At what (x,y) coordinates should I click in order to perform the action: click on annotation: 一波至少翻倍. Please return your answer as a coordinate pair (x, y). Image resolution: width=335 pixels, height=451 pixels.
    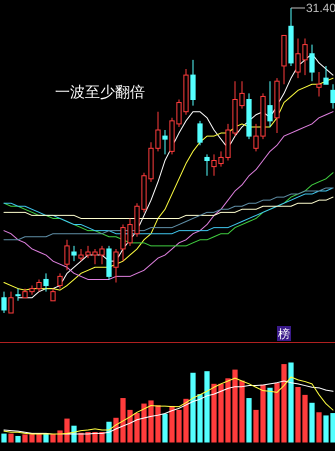
    Looking at the image, I should click on (100, 92).